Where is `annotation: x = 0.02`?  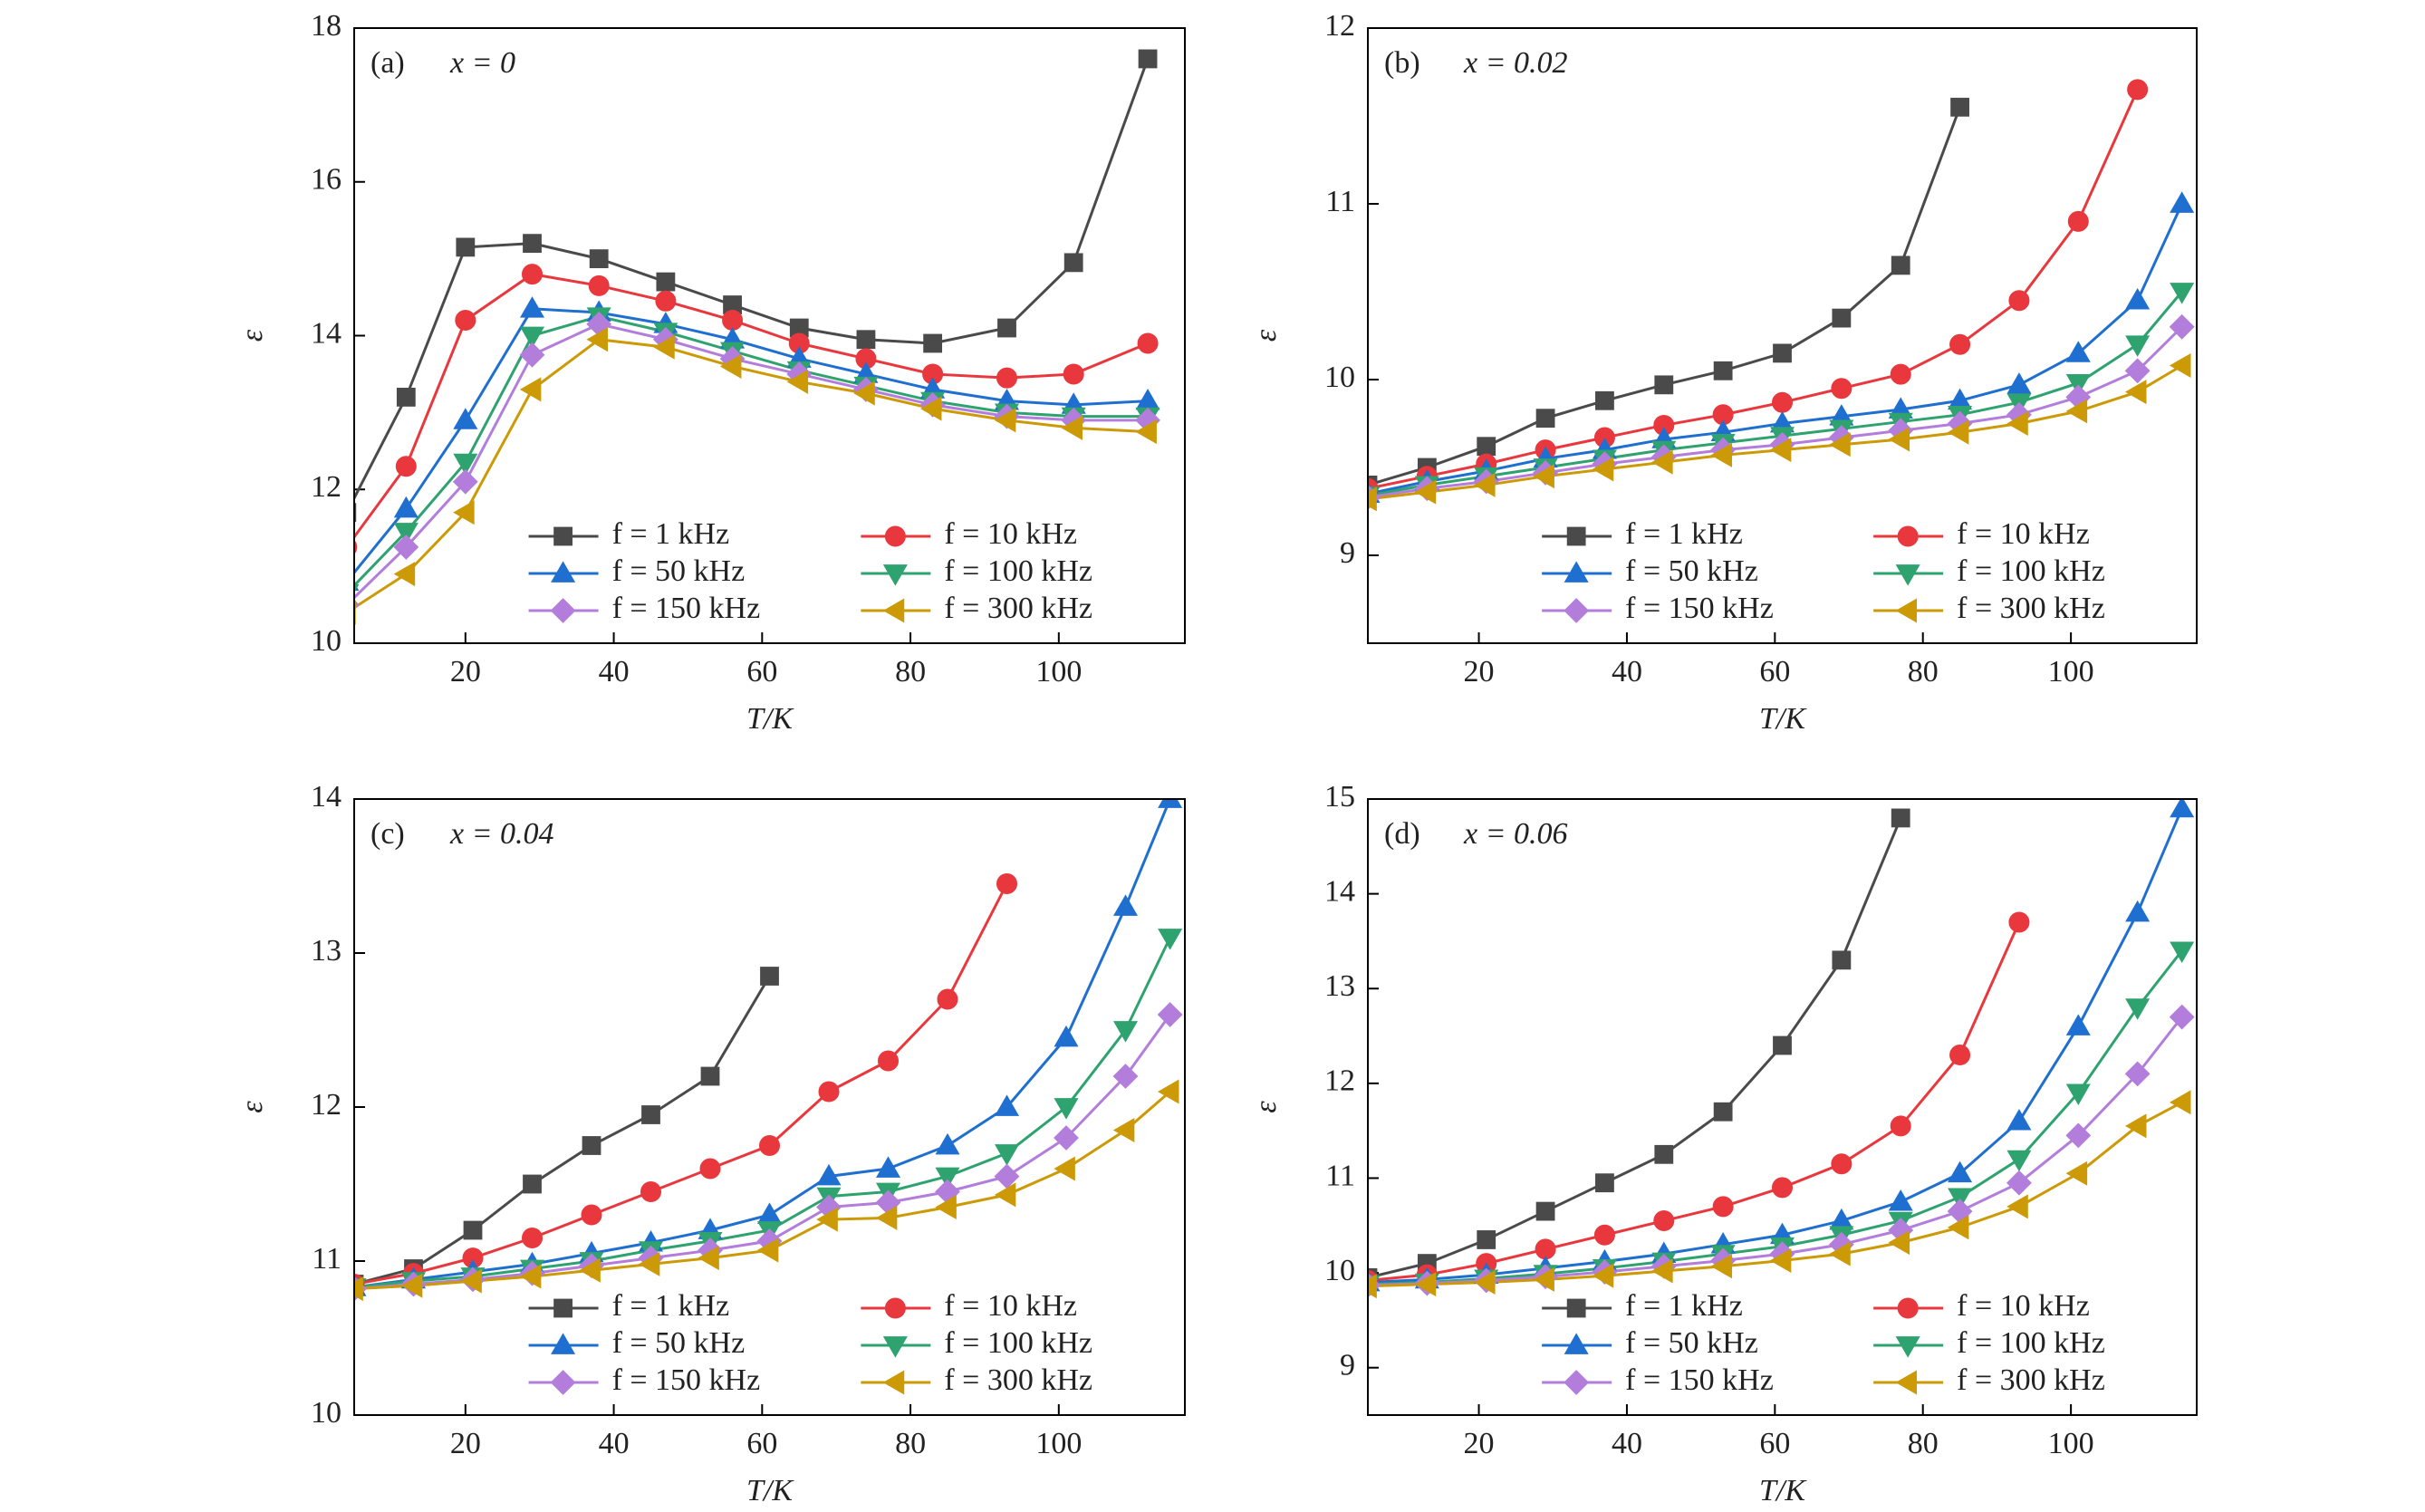 annotation: x = 0.02 is located at coordinates (1515, 63).